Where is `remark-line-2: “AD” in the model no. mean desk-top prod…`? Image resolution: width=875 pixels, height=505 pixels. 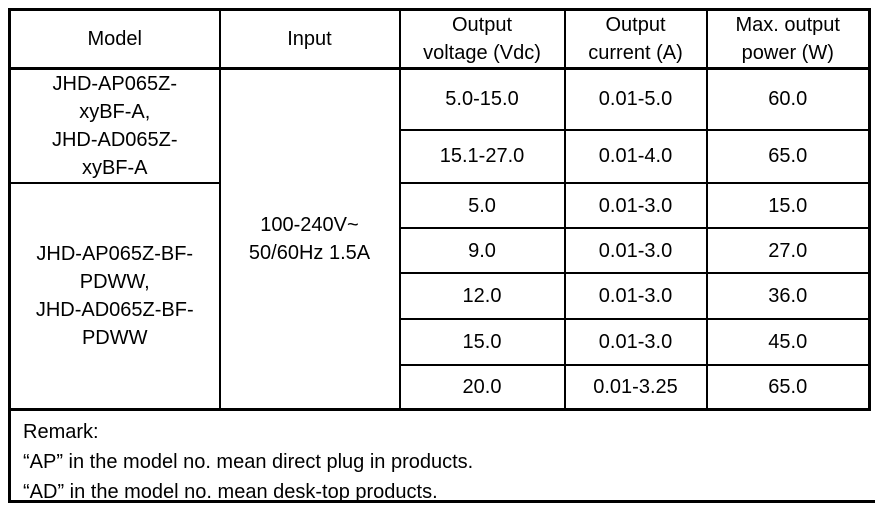 remark-line-2: “AD” in the model no. mean desk-top prod… is located at coordinates (230, 491).